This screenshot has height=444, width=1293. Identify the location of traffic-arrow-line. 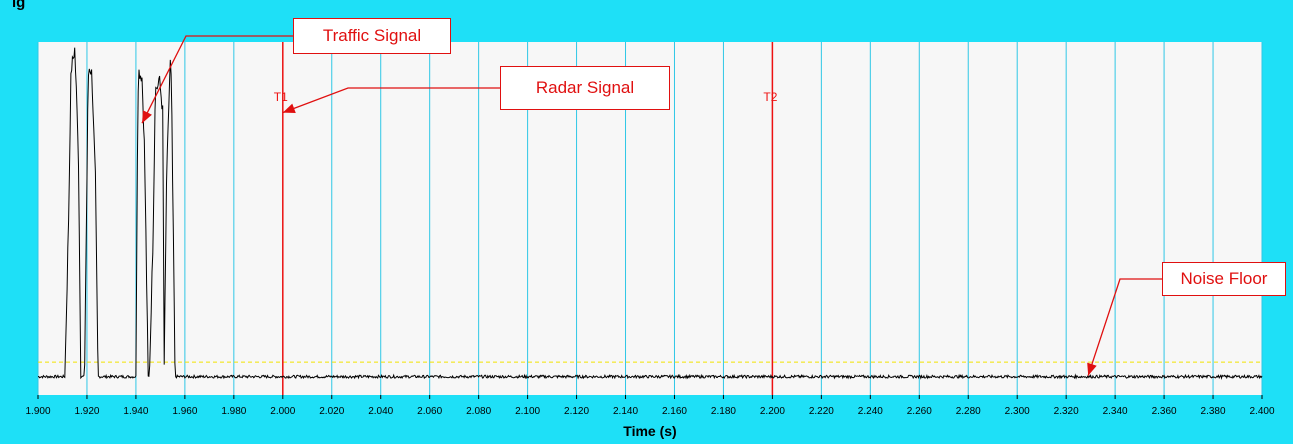
(217, 79).